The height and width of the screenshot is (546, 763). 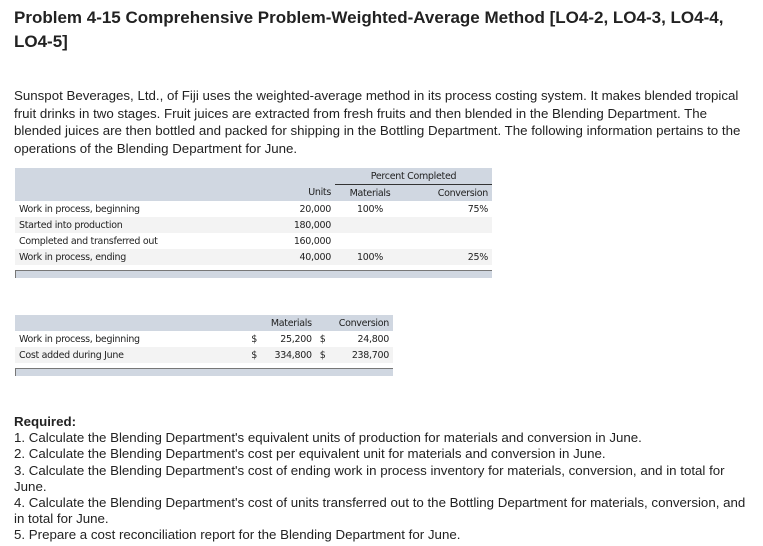 I want to click on conversion-cell: 25%, so click(x=448, y=257).